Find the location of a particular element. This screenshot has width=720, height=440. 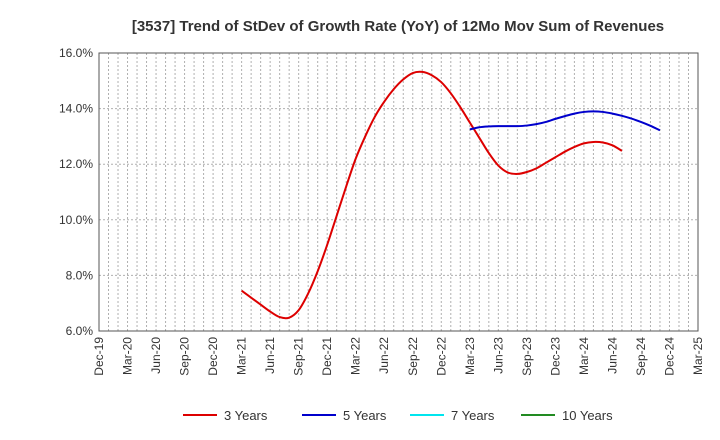

x-tick-label: Dec-22 is located at coordinates (441, 356).